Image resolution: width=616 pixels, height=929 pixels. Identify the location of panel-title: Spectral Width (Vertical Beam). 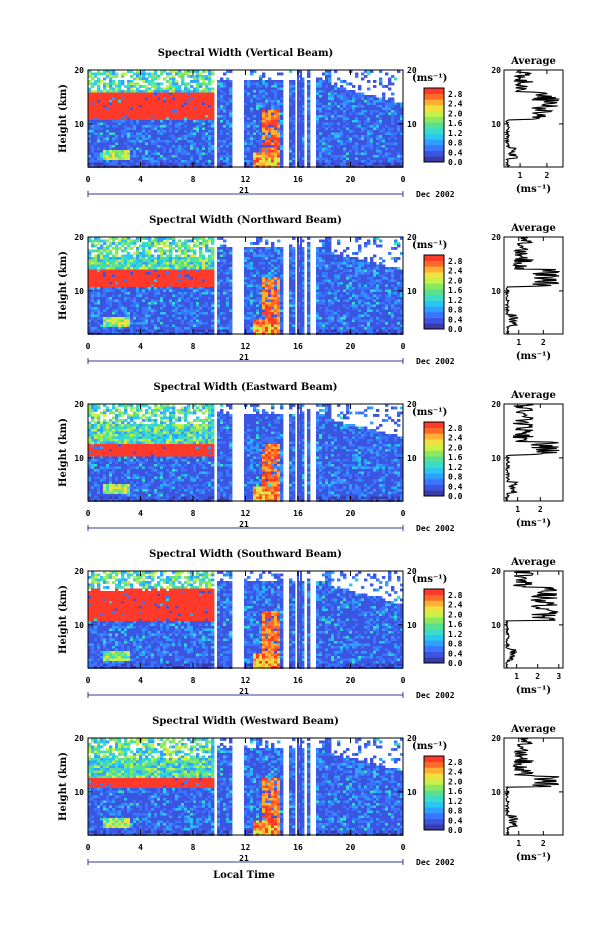
(246, 53).